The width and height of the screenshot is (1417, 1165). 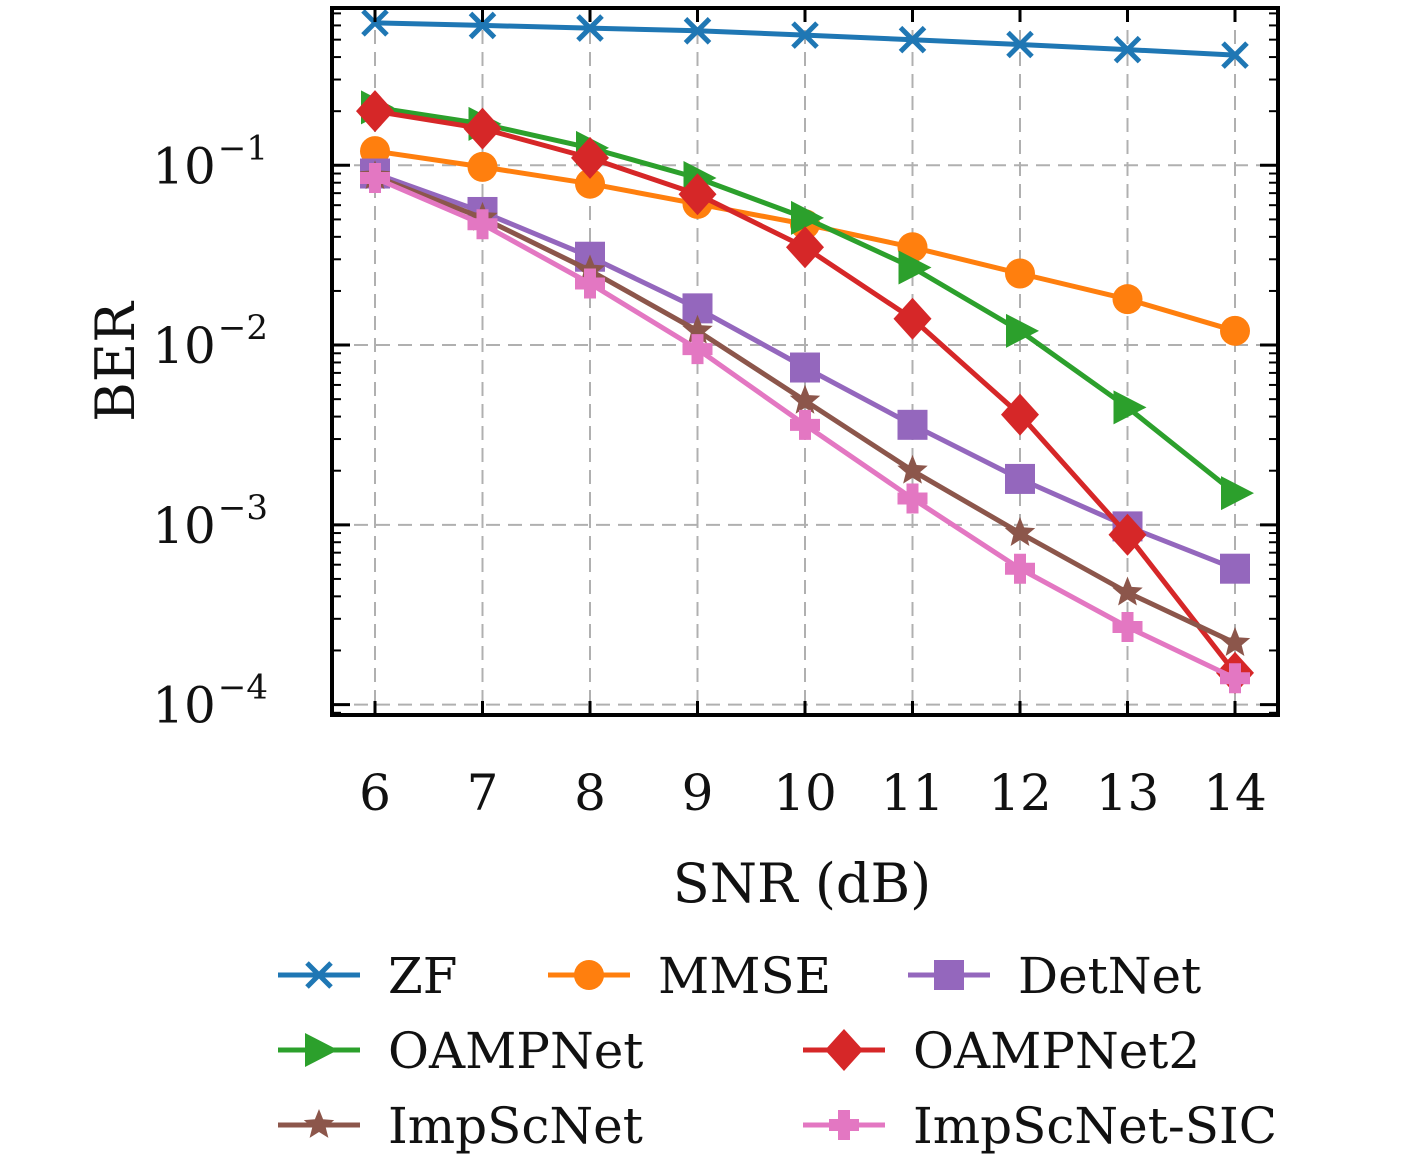 I want to click on x-tick-label: 11, so click(x=913, y=793).